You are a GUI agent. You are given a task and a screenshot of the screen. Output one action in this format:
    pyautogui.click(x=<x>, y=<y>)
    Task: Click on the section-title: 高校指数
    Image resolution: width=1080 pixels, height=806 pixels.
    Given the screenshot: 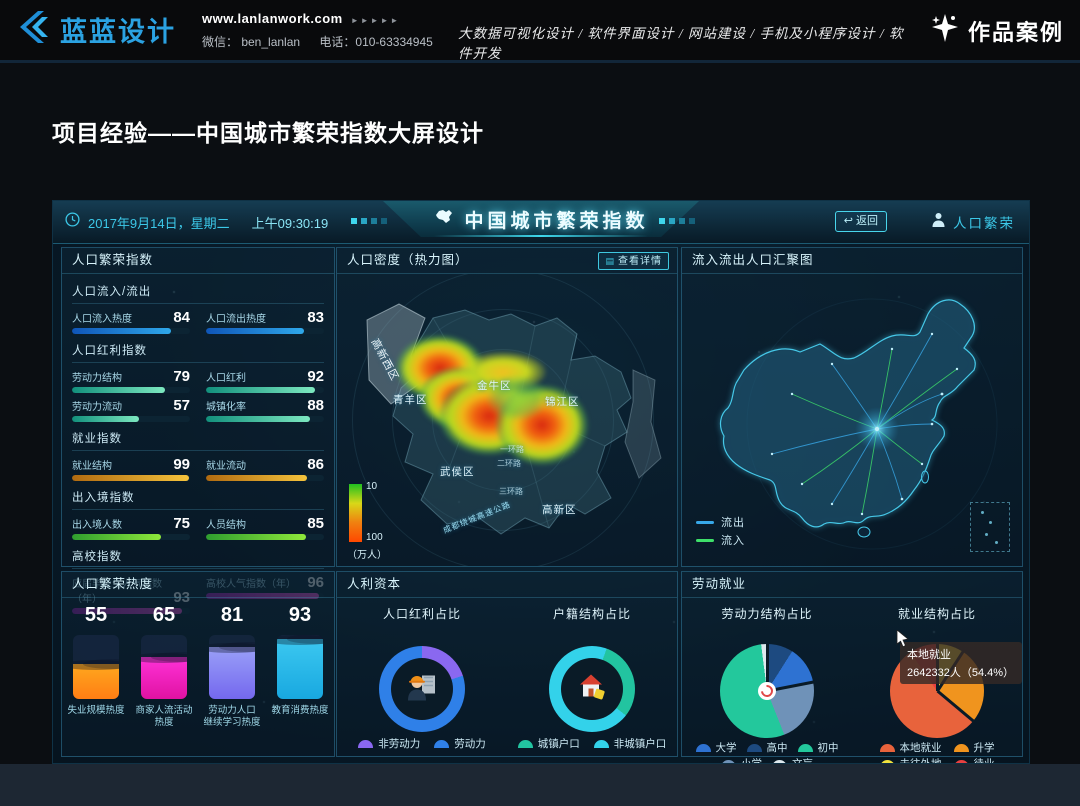 What is the action you would take?
    pyautogui.click(x=198, y=556)
    